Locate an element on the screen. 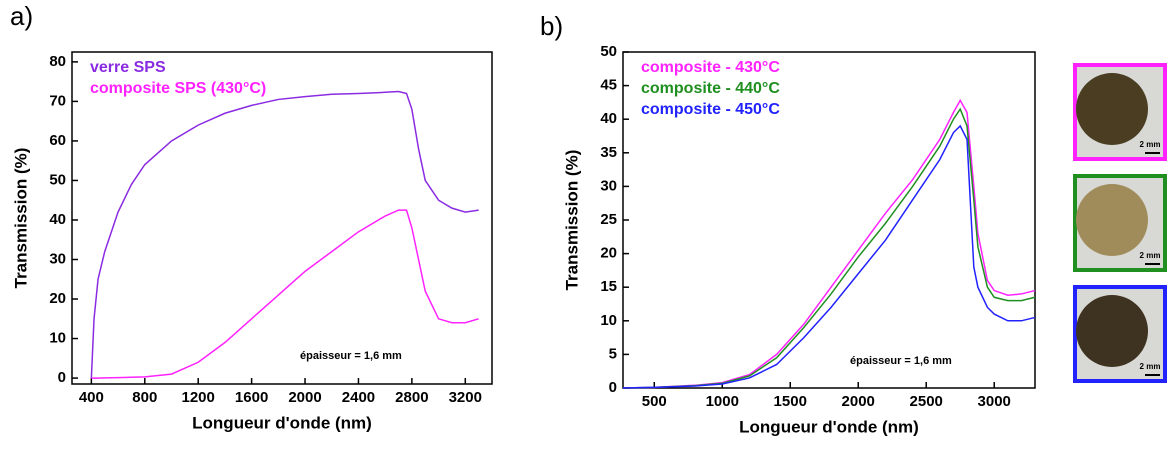 This screenshot has width=1167, height=450. legend-label: composite SPS (430°C) is located at coordinates (178, 88).